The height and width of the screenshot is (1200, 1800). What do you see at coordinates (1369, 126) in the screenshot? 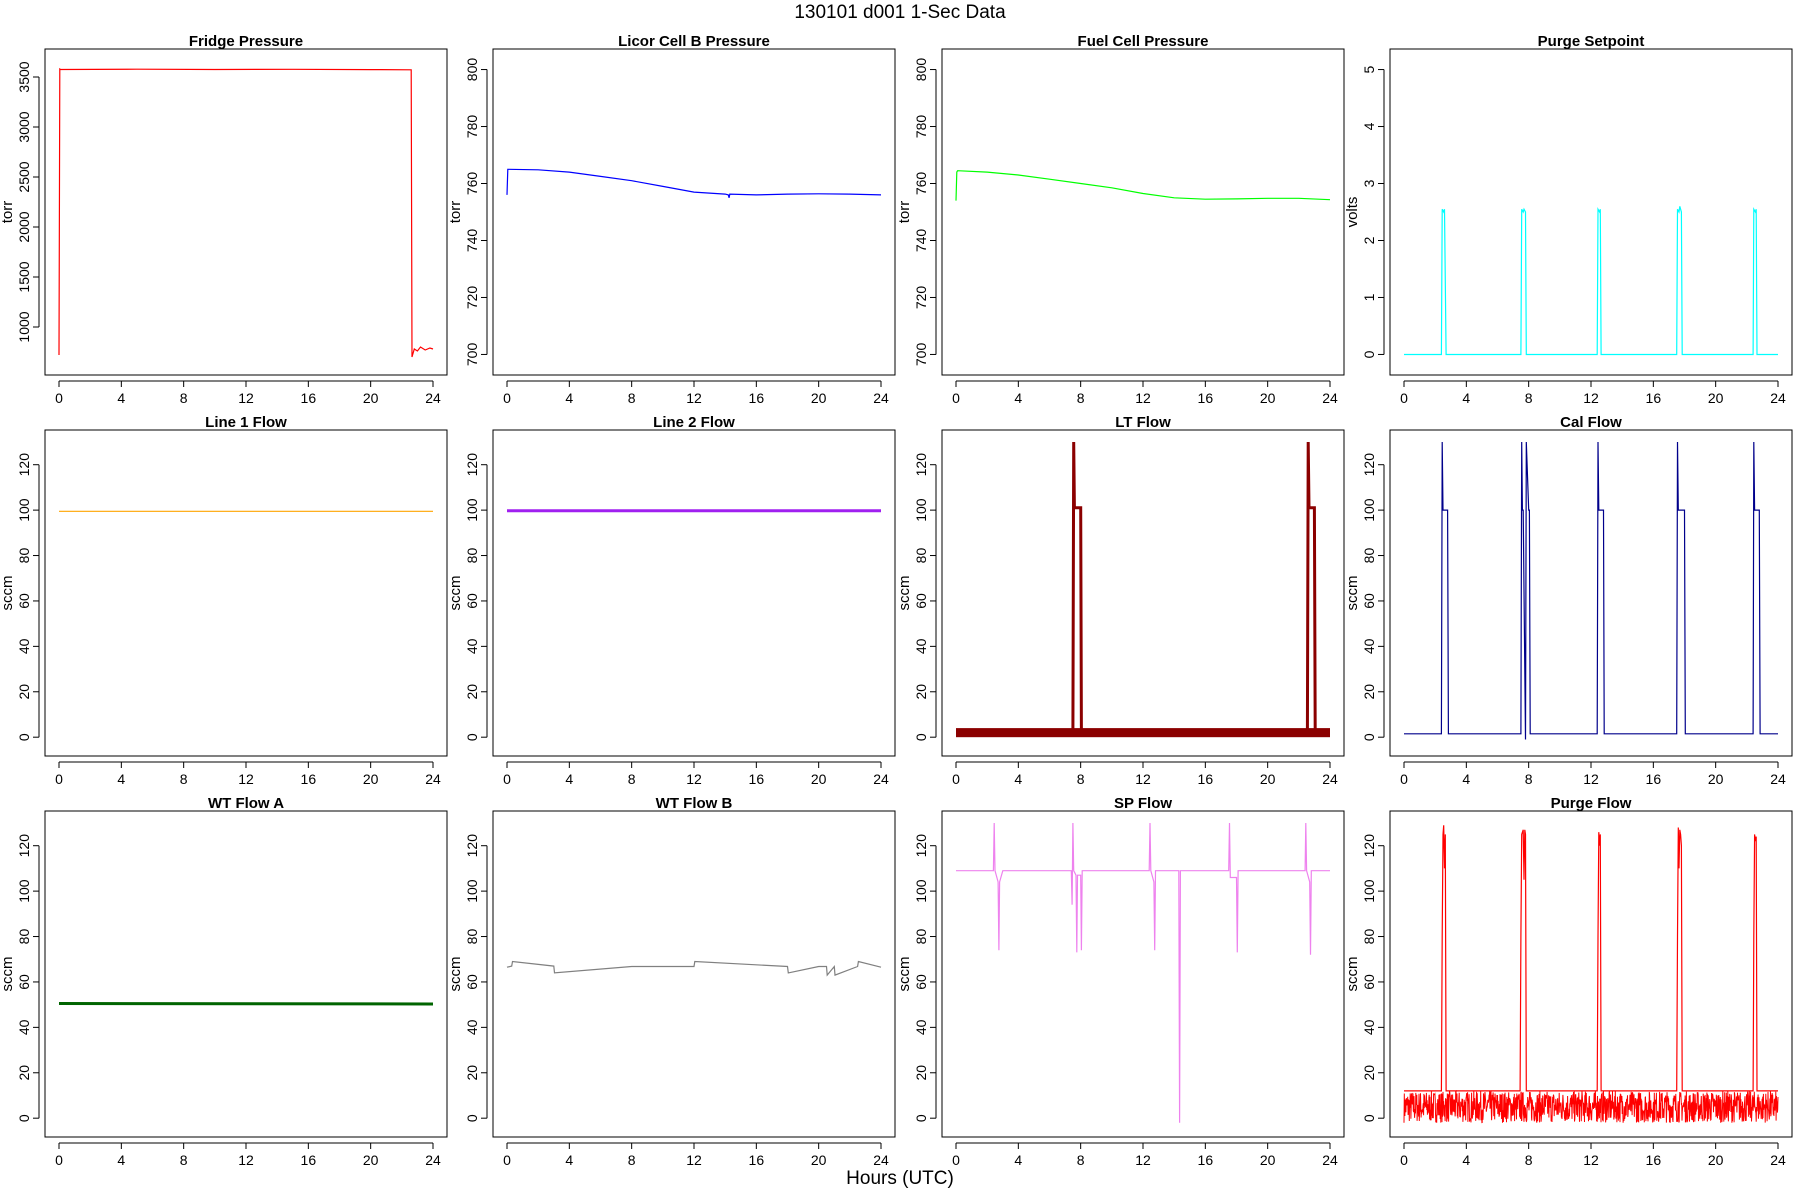
I see `y-tick-label: 4` at bounding box center [1369, 126].